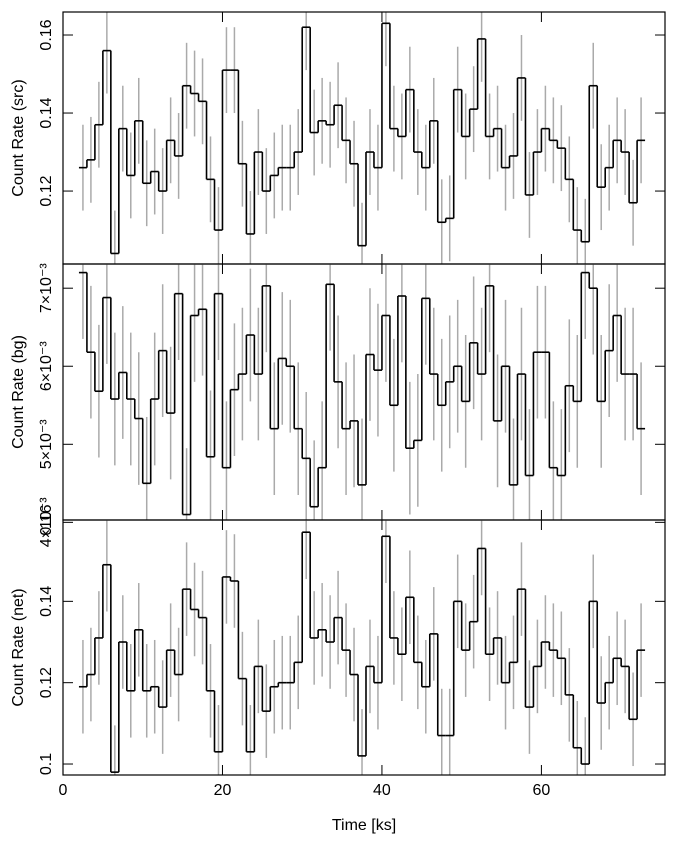  What do you see at coordinates (46, 764) in the screenshot?
I see `y-tick-label: 0.1` at bounding box center [46, 764].